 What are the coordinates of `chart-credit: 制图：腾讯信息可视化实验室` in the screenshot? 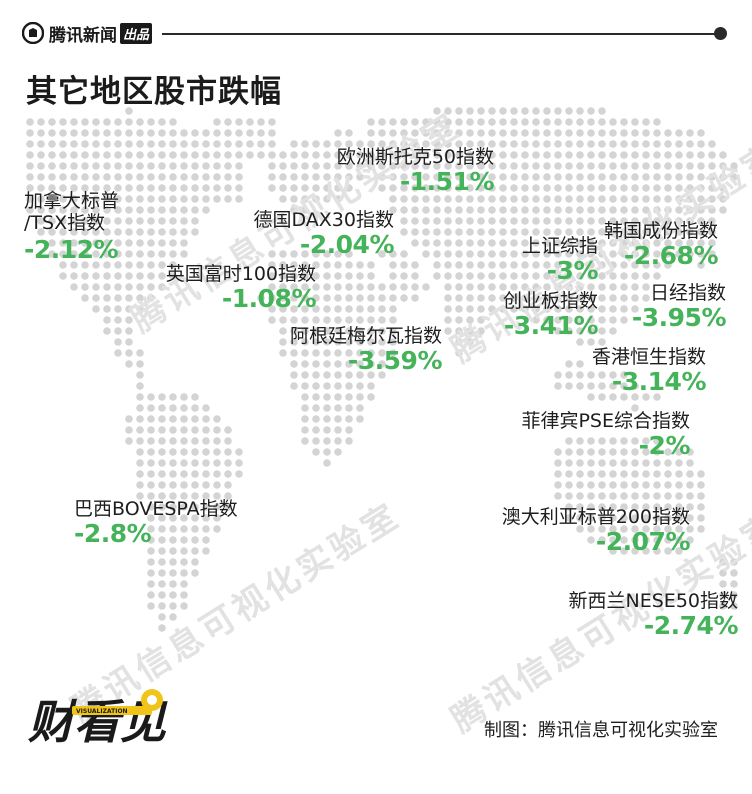 It's located at (601, 730).